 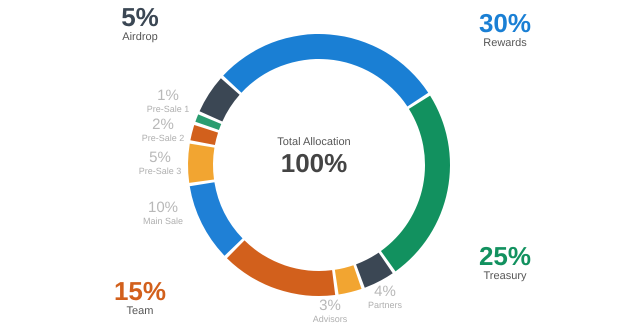 I want to click on slice-label: Advisors, so click(x=330, y=319).